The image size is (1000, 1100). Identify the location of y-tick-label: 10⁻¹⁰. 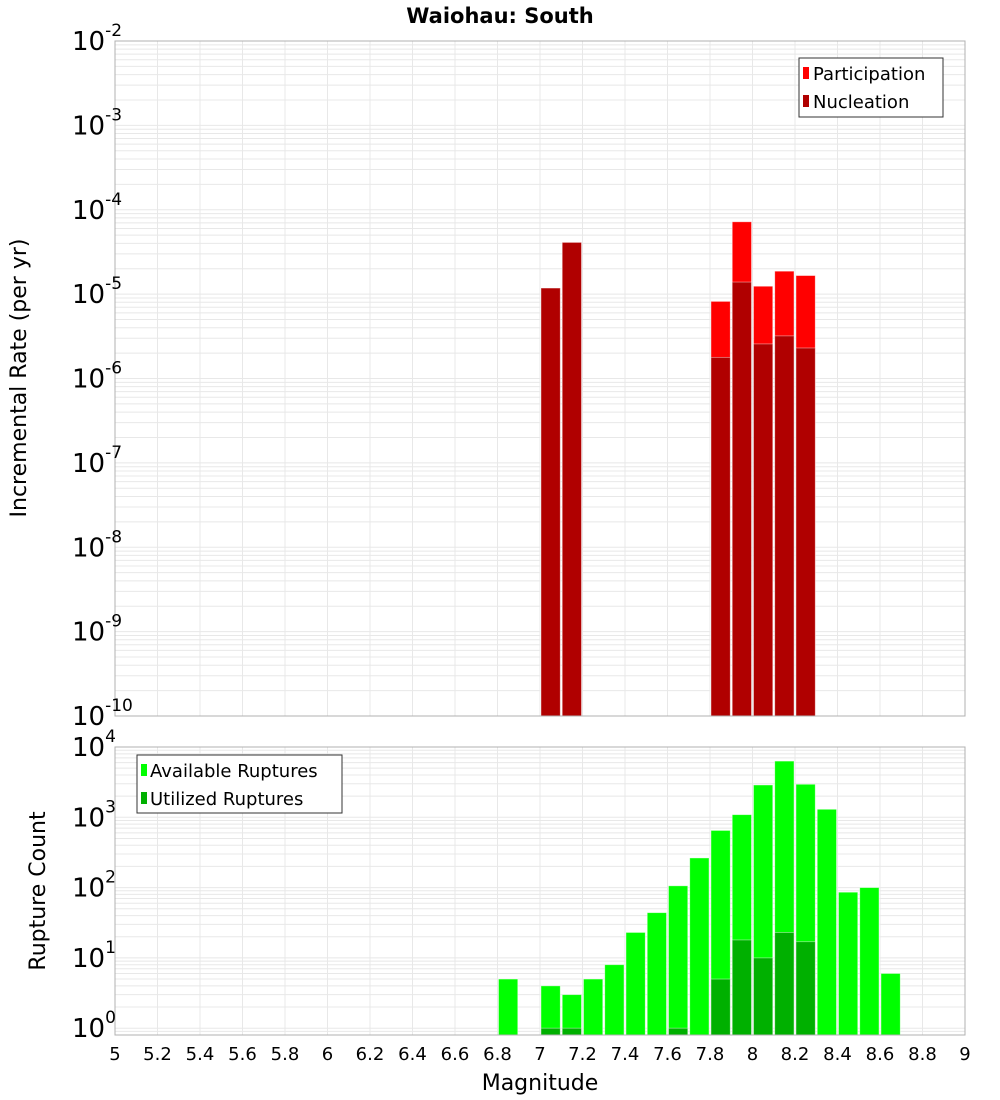
(102, 714).